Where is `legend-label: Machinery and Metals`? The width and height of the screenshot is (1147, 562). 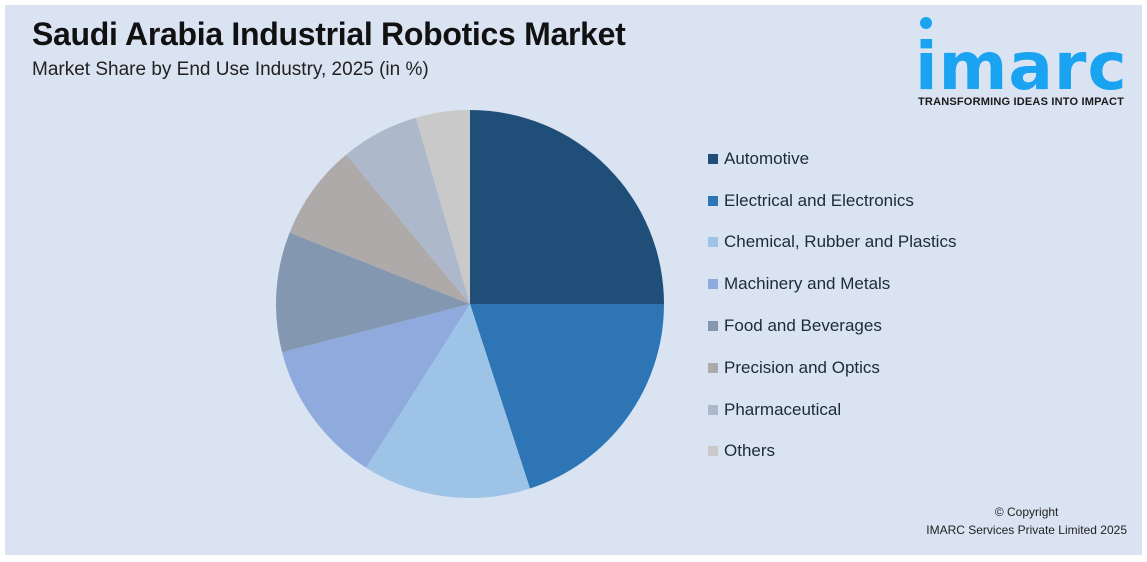 legend-label: Machinery and Metals is located at coordinates (807, 284).